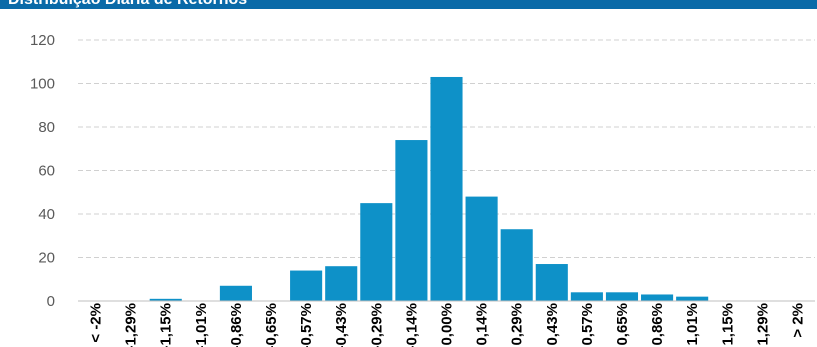  I want to click on y-tick-label: 0, so click(51, 301).